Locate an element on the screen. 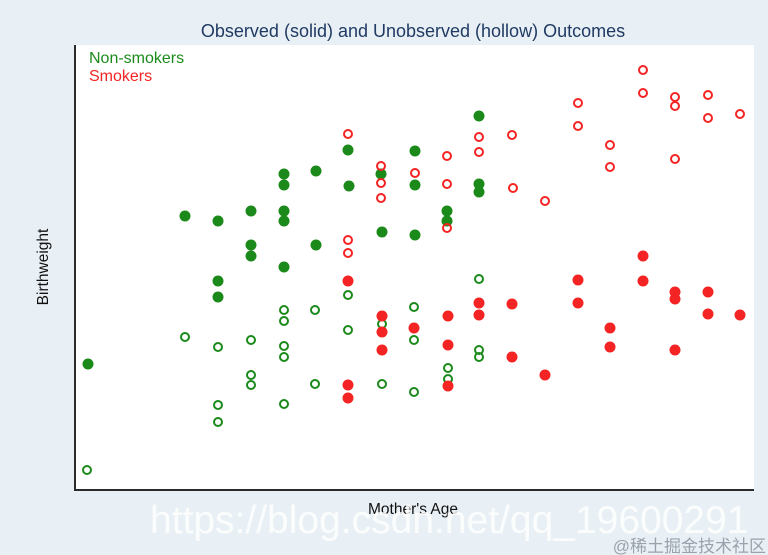 Image resolution: width=768 pixels, height=555 pixels. legend-item-smokers: Smokers is located at coordinates (121, 76).